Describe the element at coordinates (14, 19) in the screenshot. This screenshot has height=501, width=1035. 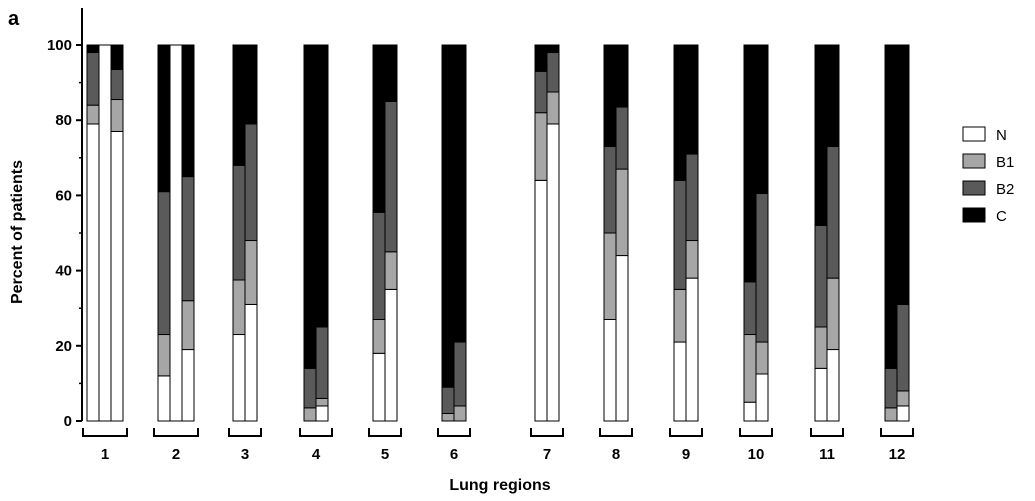
I see `panel-label: a` at that location.